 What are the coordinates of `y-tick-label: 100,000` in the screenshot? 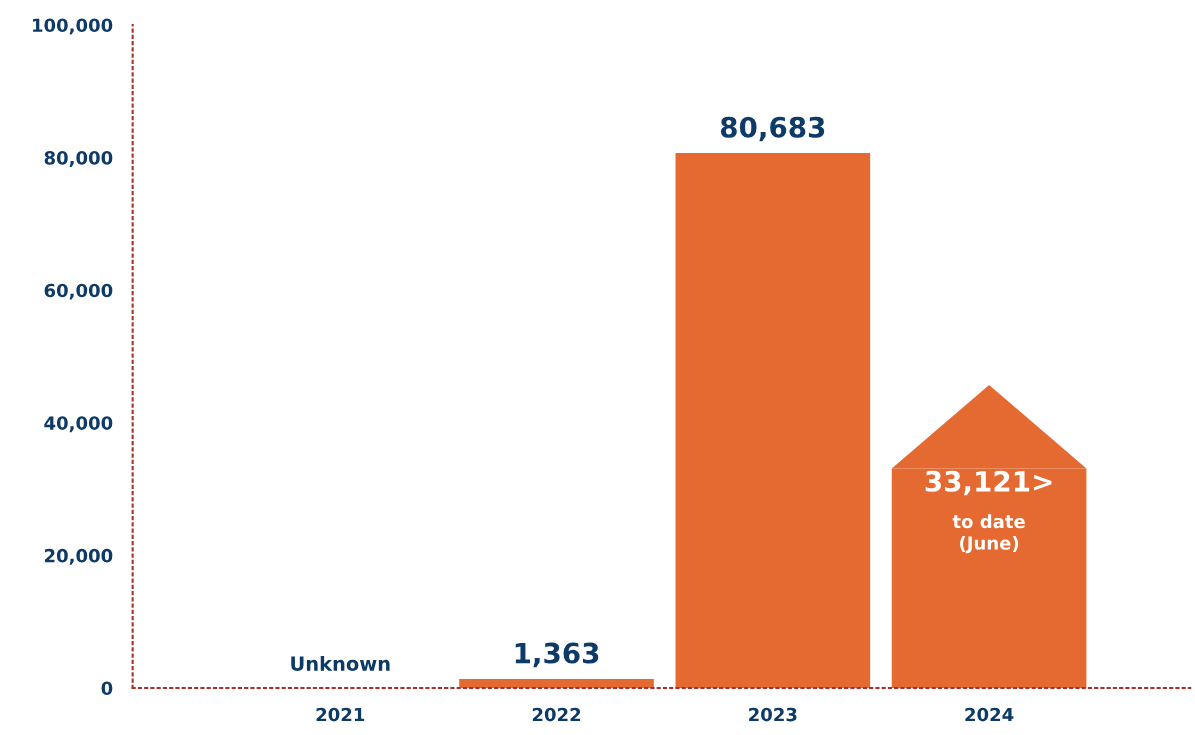 It's located at (73, 26).